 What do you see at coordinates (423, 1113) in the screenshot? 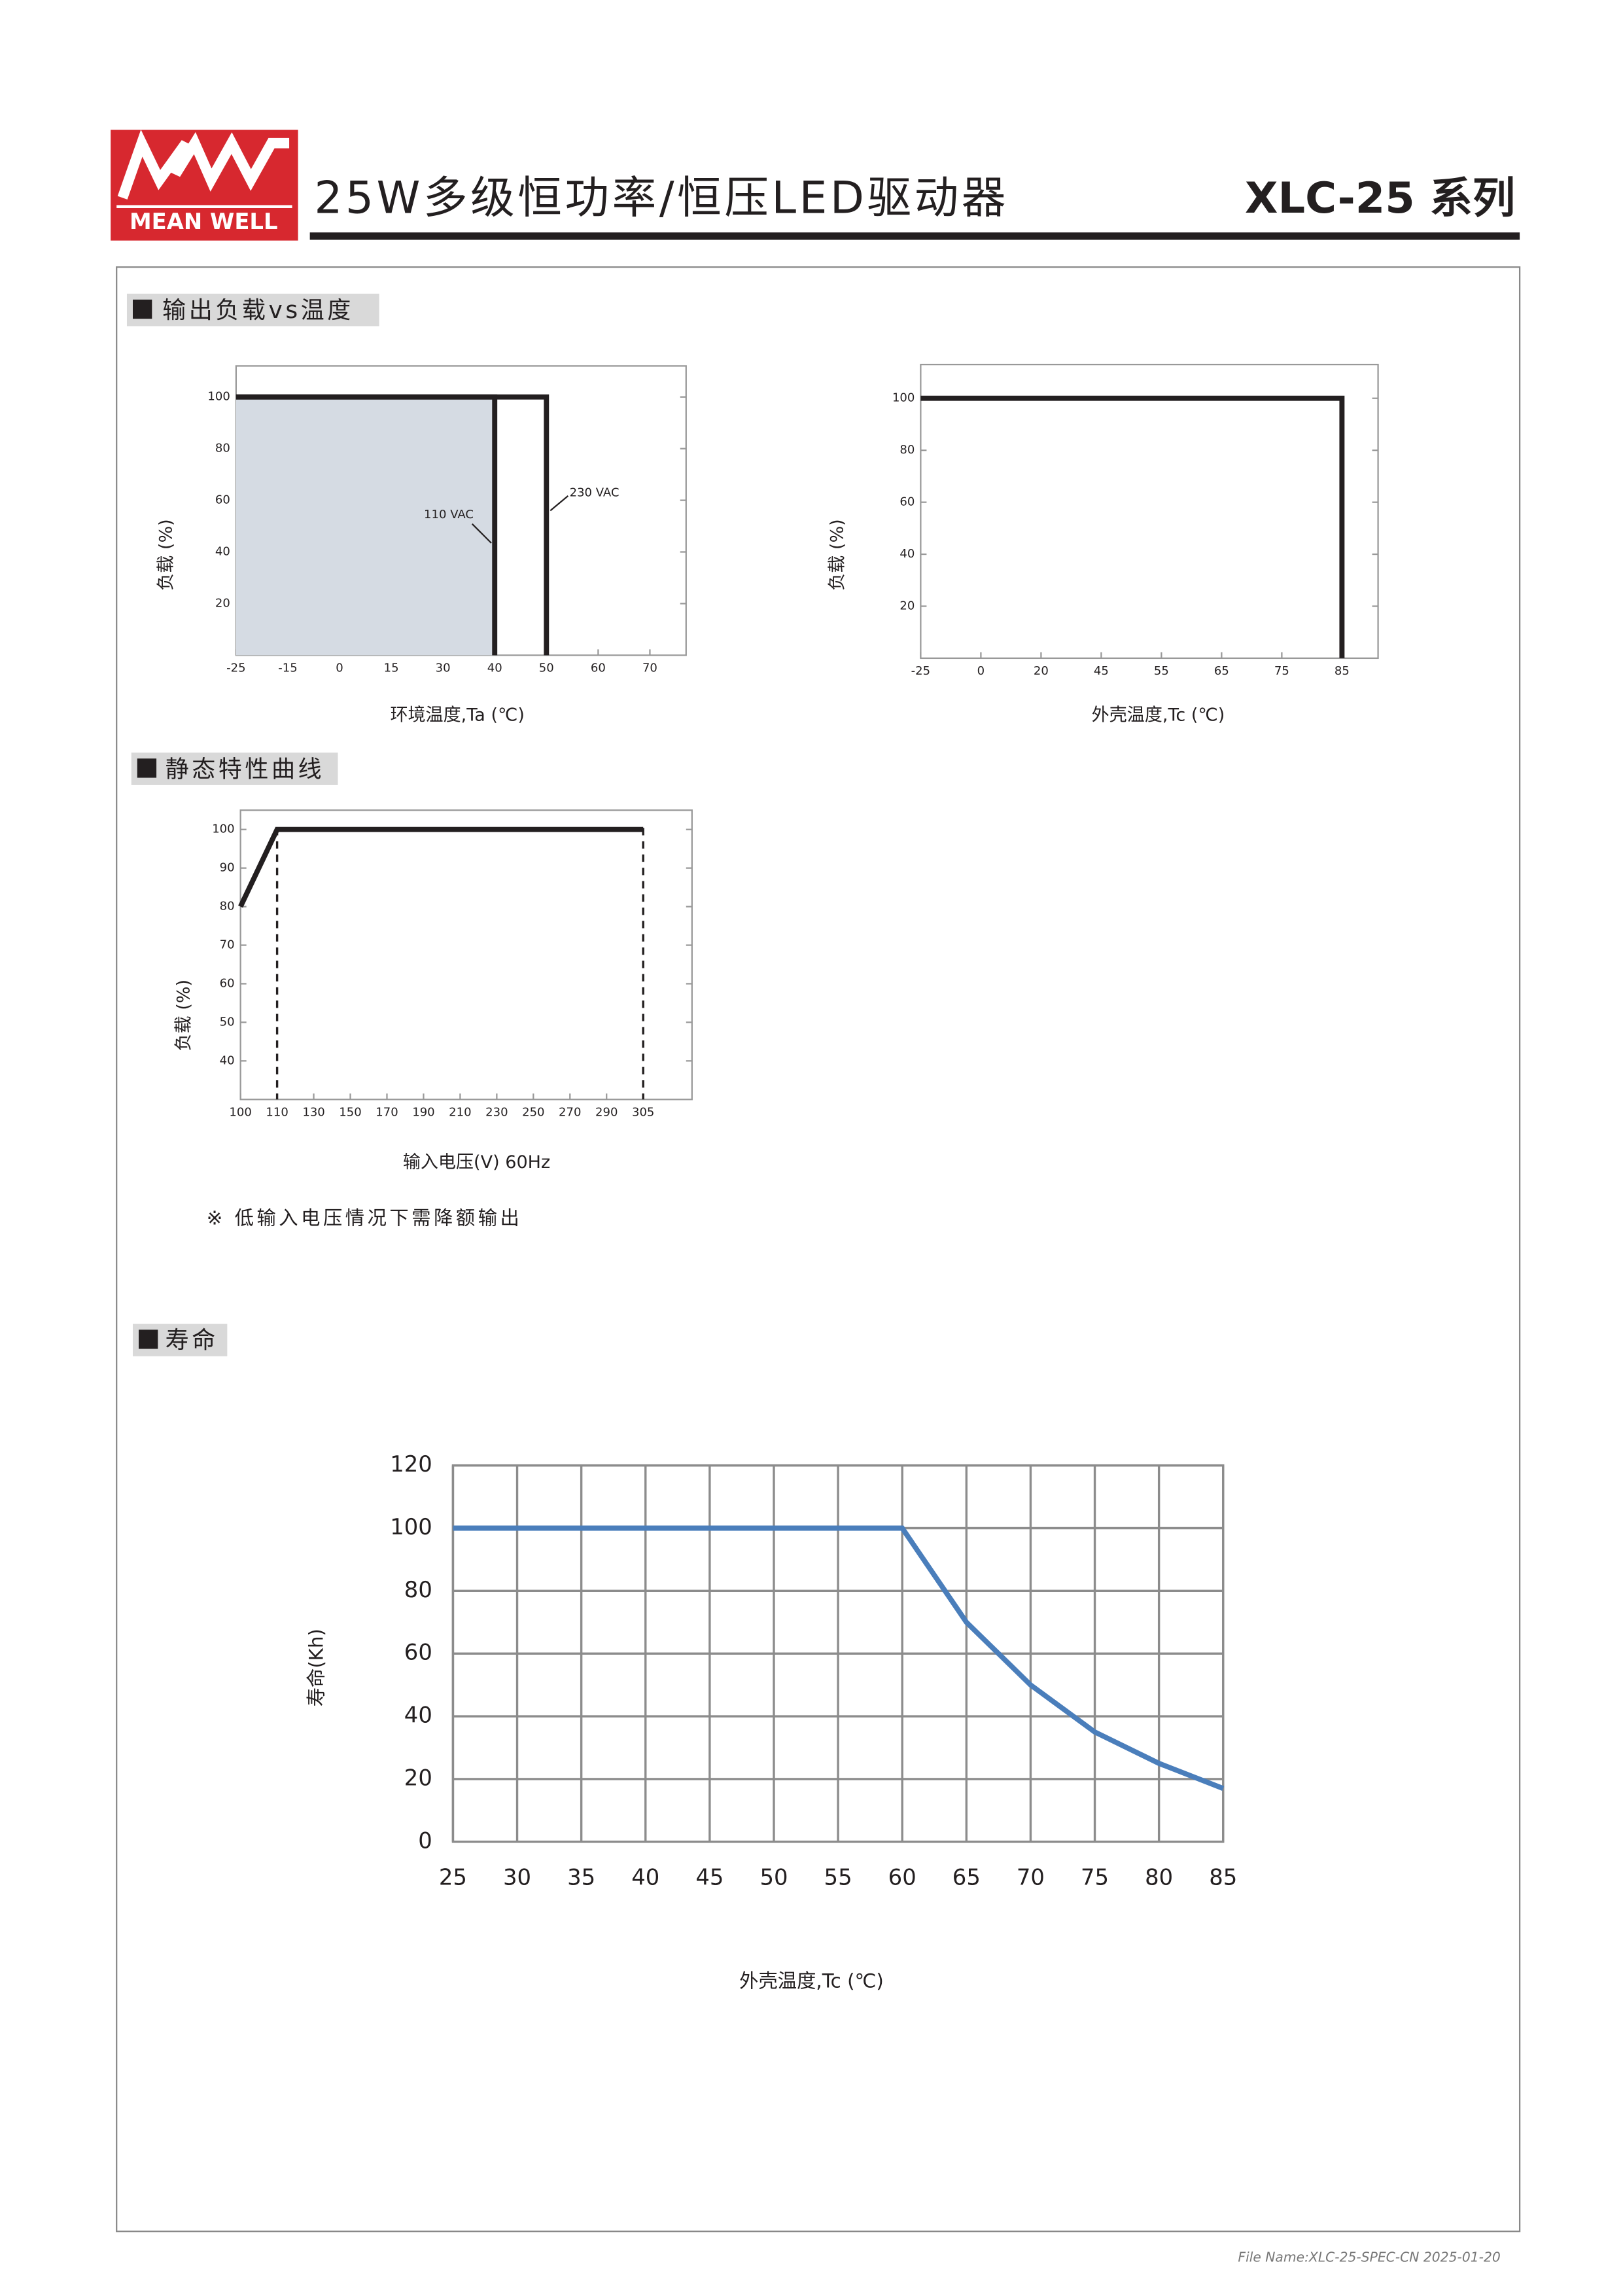
I see `x-tick-label: 190` at bounding box center [423, 1113].